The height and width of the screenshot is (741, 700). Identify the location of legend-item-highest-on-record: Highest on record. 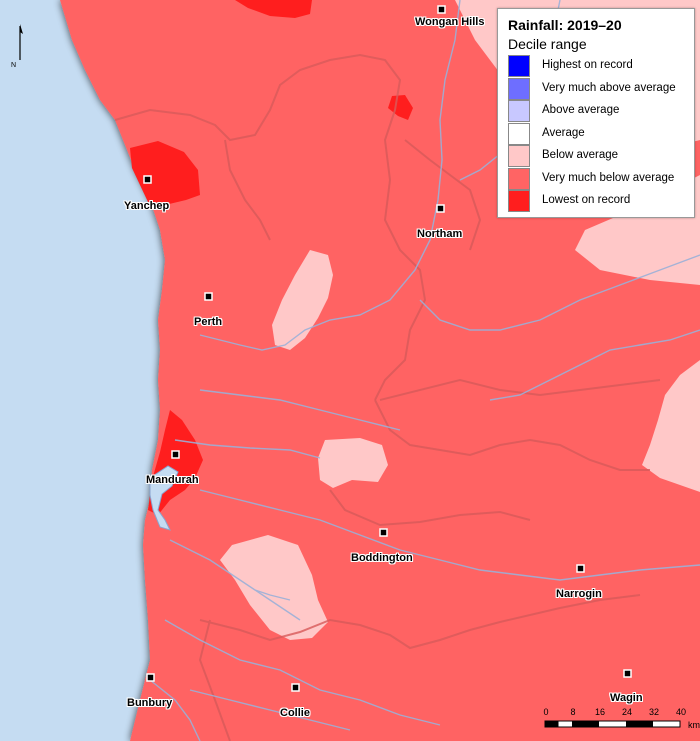
(598, 66).